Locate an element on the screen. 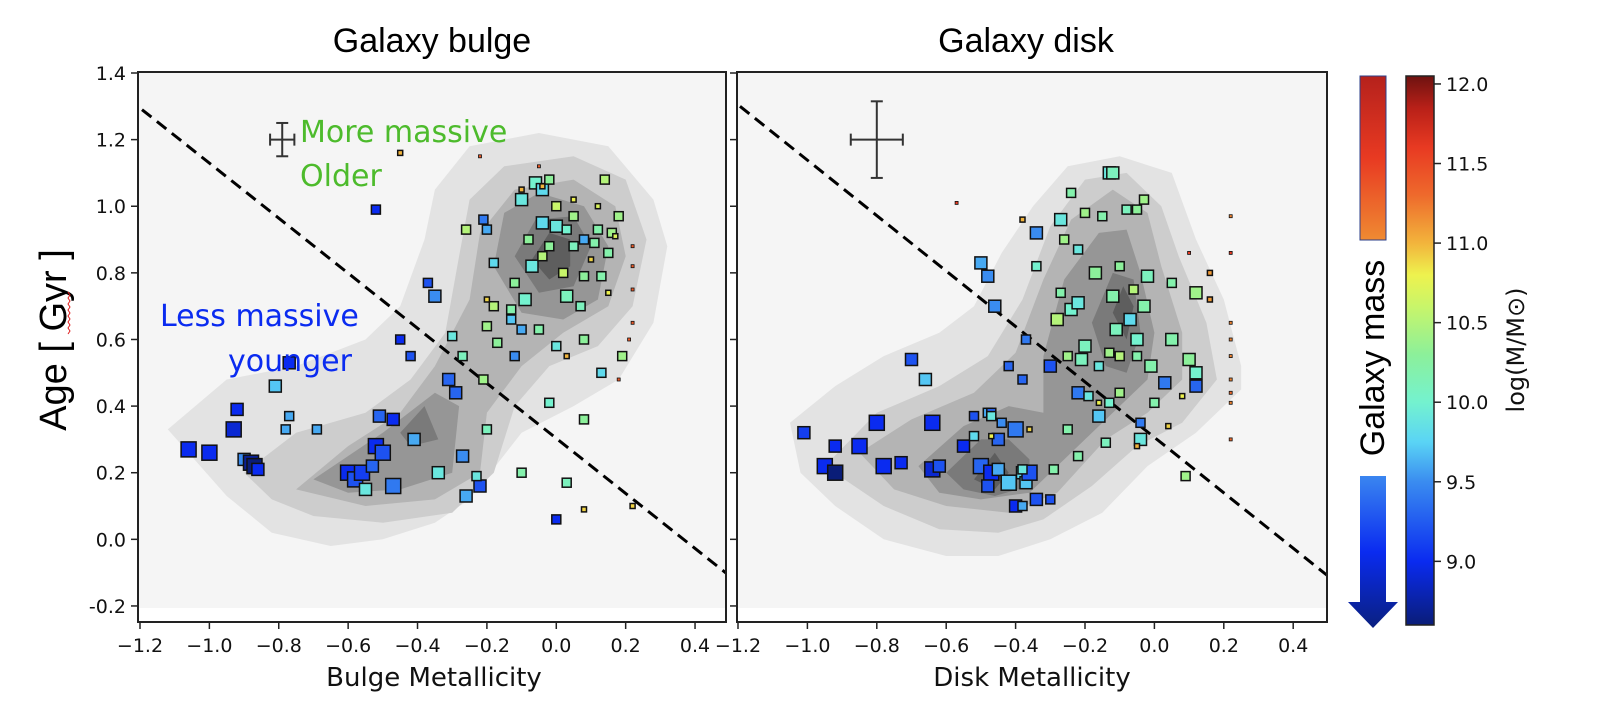  y-tick-label: 0.0 is located at coordinates (111, 540).